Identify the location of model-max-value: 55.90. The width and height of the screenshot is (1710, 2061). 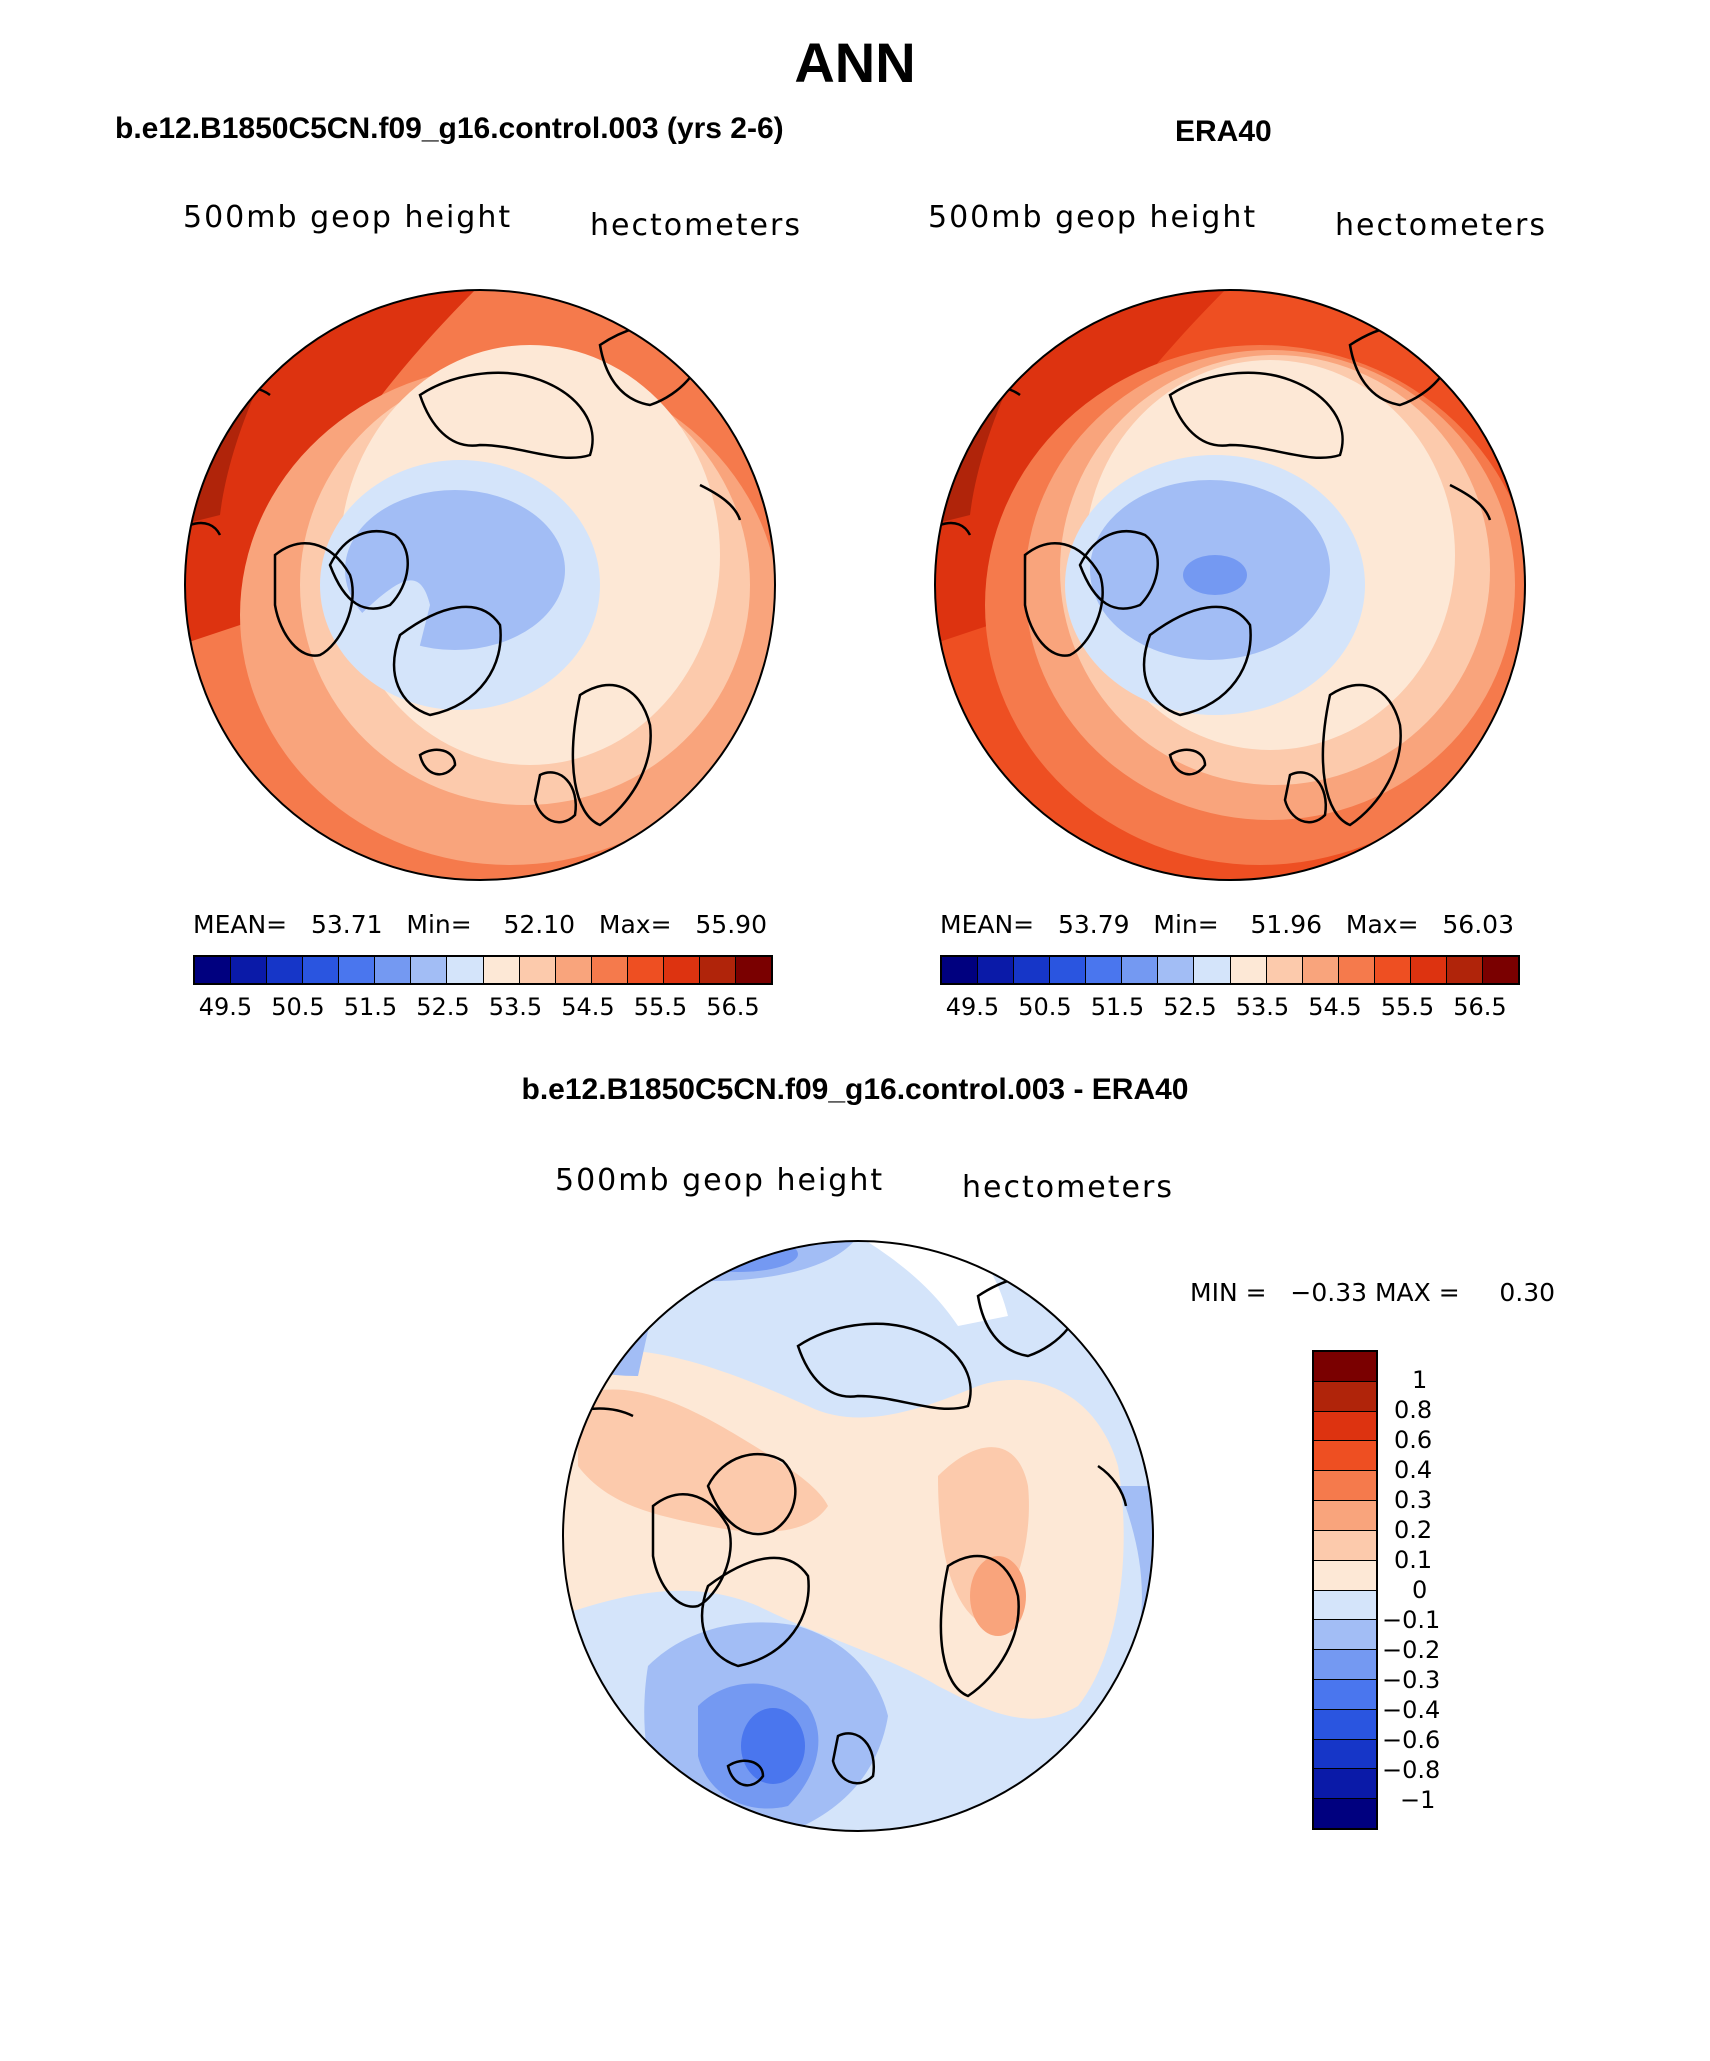
(731, 924).